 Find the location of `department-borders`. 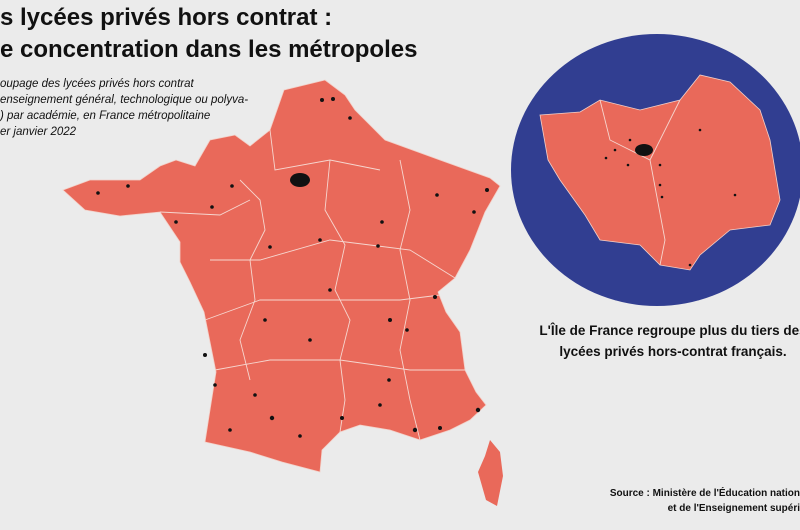

department-borders is located at coordinates (640, 182).